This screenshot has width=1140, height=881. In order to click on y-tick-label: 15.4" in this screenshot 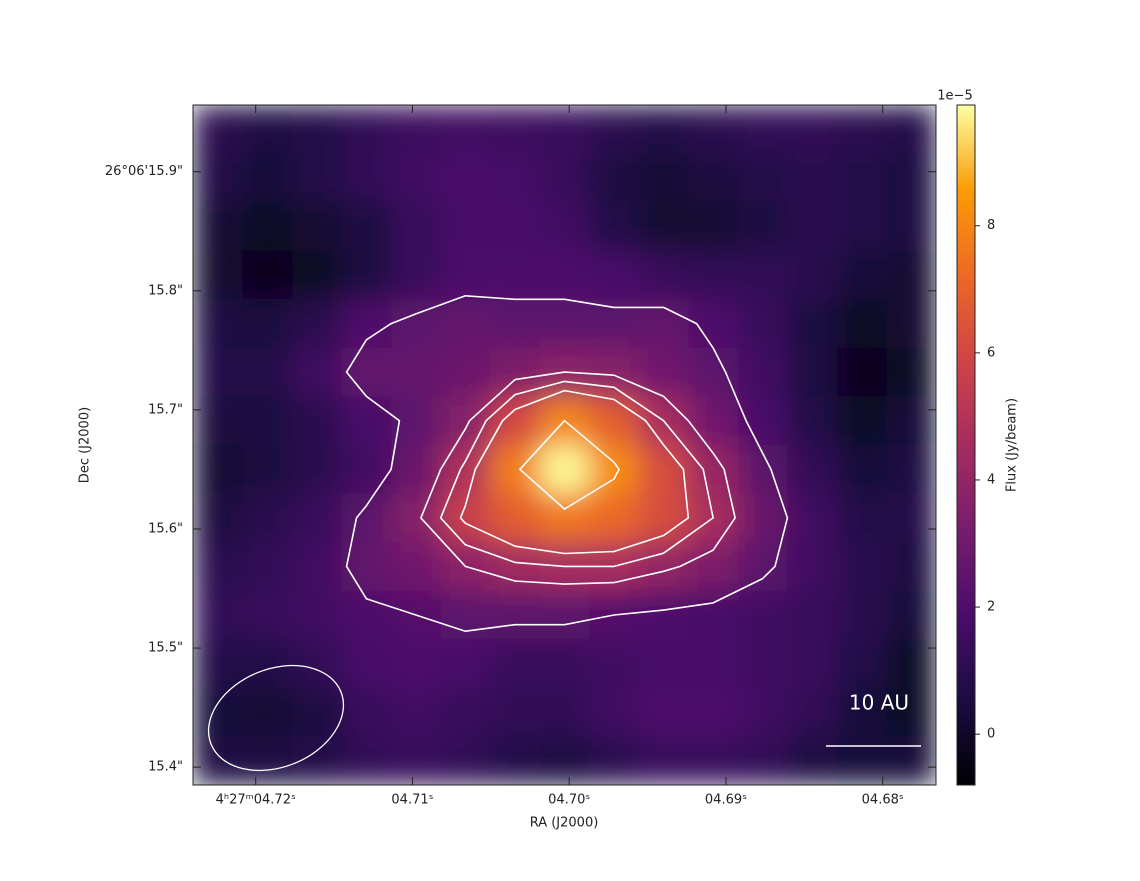, I will do `click(165, 767)`.